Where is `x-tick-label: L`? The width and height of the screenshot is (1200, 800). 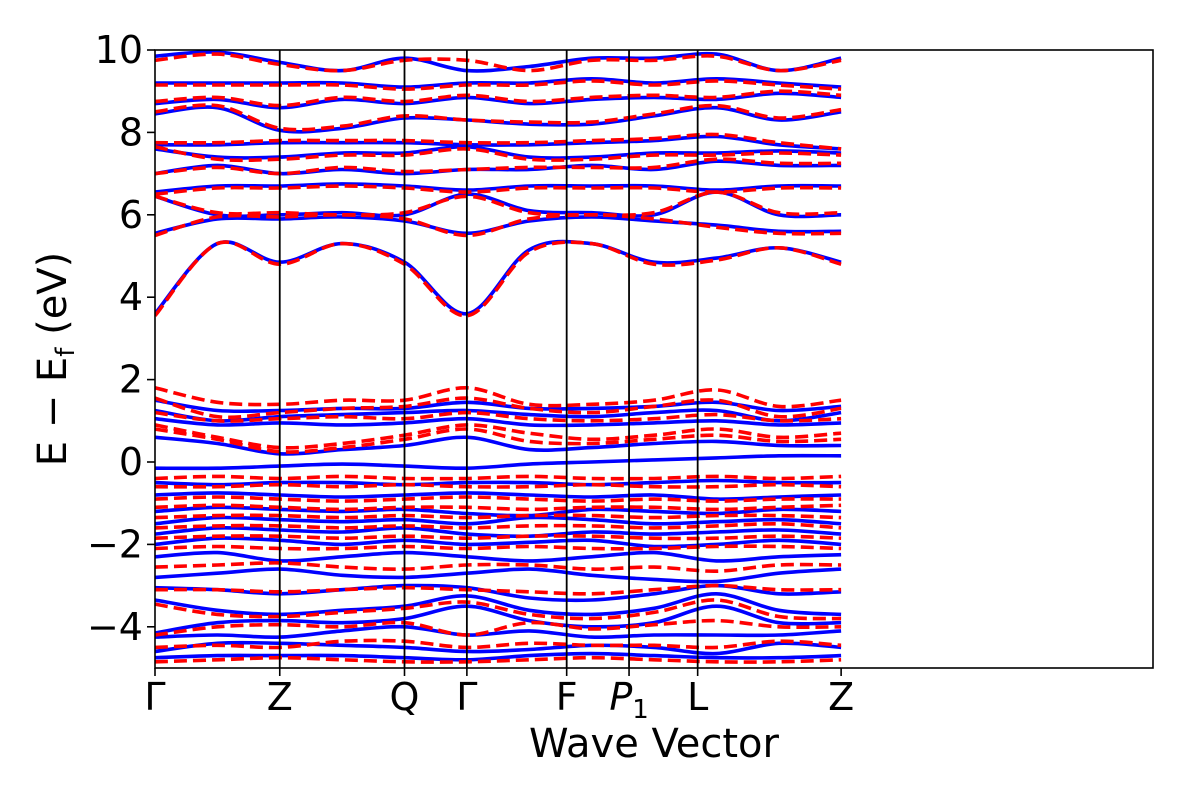 x-tick-label: L is located at coordinates (697, 697).